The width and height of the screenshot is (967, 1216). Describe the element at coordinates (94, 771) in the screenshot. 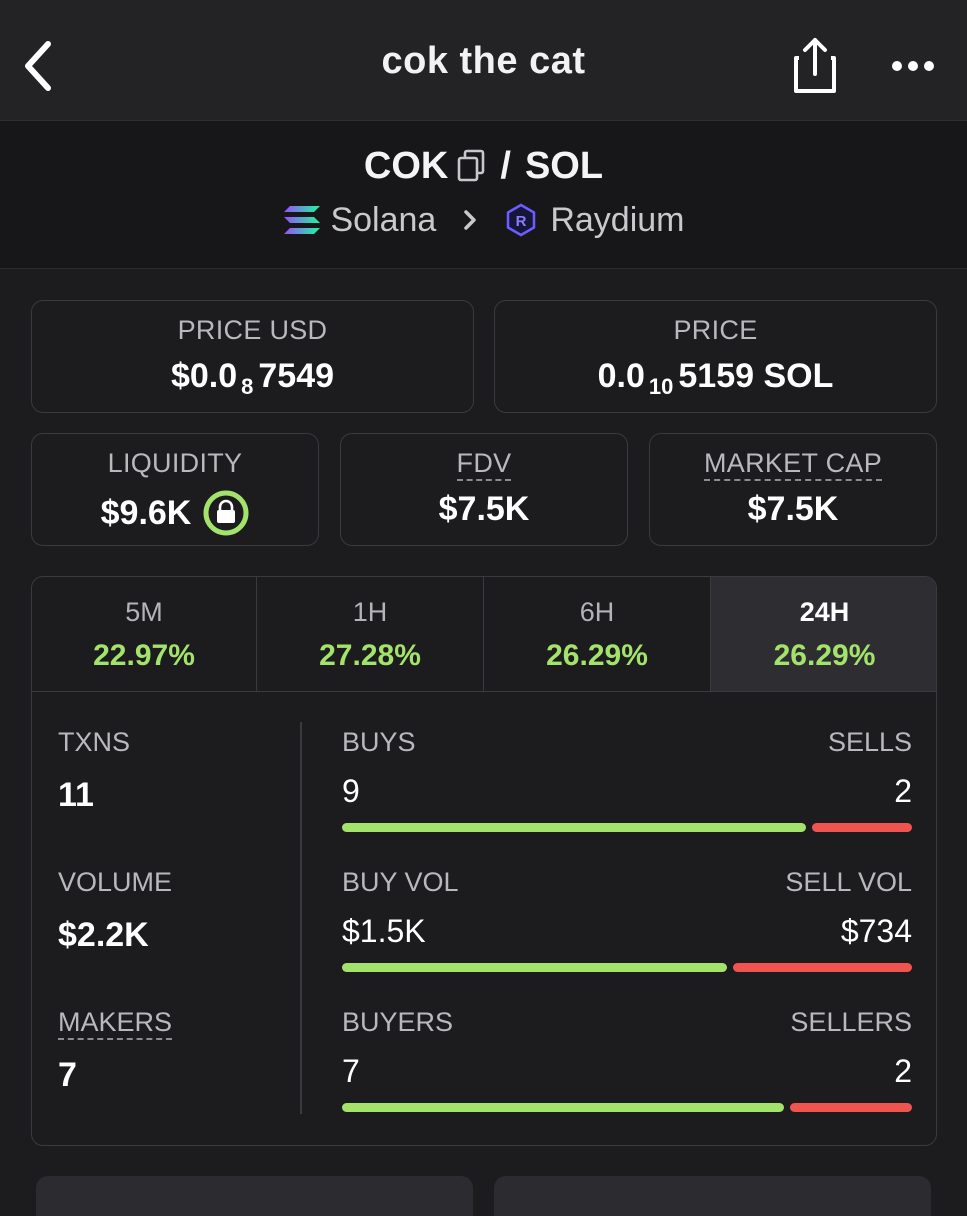

I see `txns-stat: TXNS 11` at that location.